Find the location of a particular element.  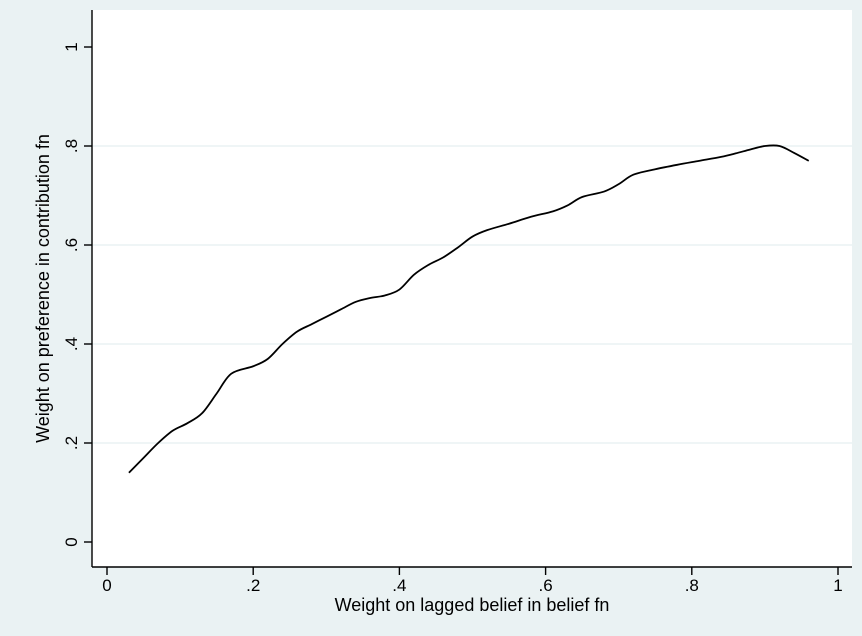

y-tick-label: .8 is located at coordinates (71, 146).